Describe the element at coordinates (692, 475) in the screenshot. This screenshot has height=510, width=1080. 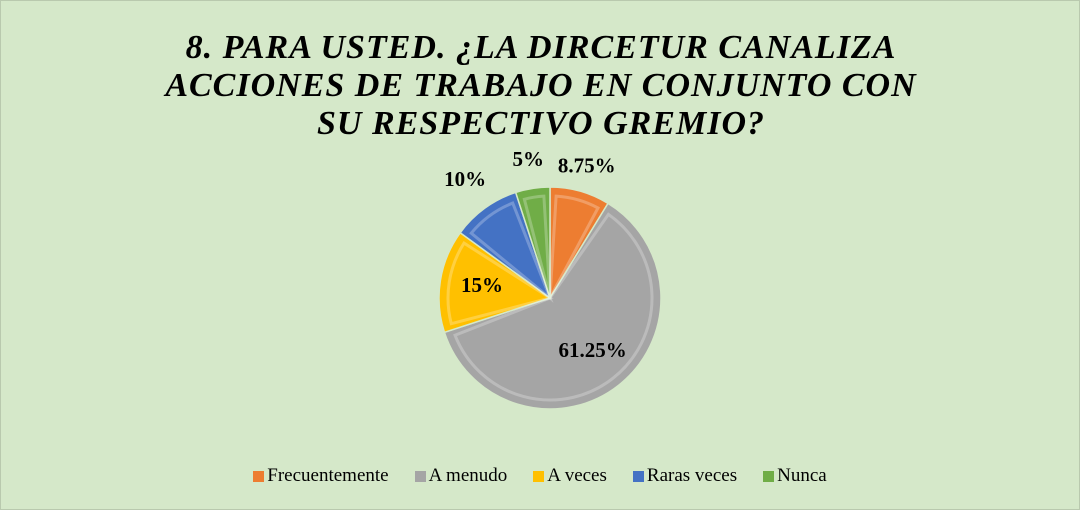
I see `legend-label: Raras veces` at that location.